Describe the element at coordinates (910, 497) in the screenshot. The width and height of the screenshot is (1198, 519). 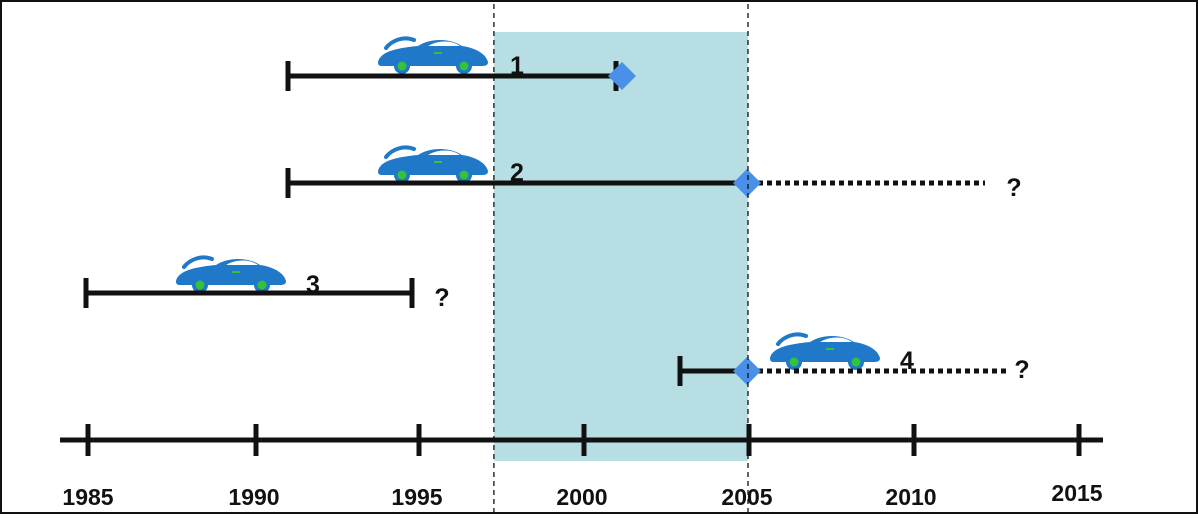
I see `axis-label-2010: 2010` at that location.